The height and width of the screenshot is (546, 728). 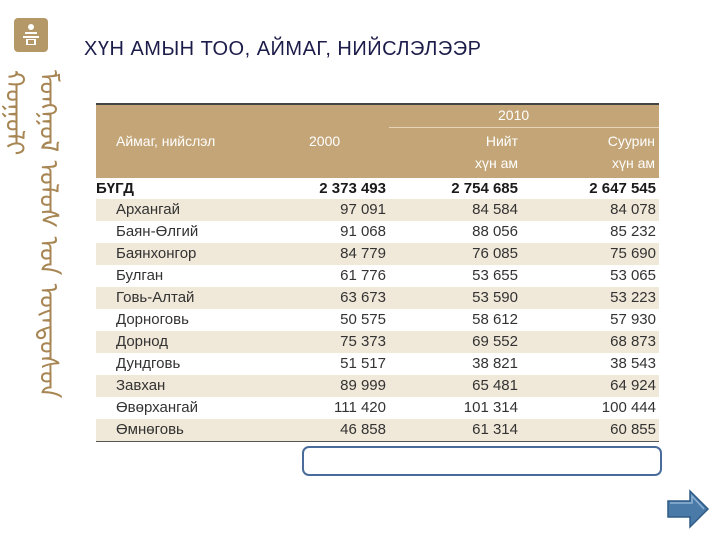 I want to click on cell-aimag: Дорноговь, so click(x=152, y=319).